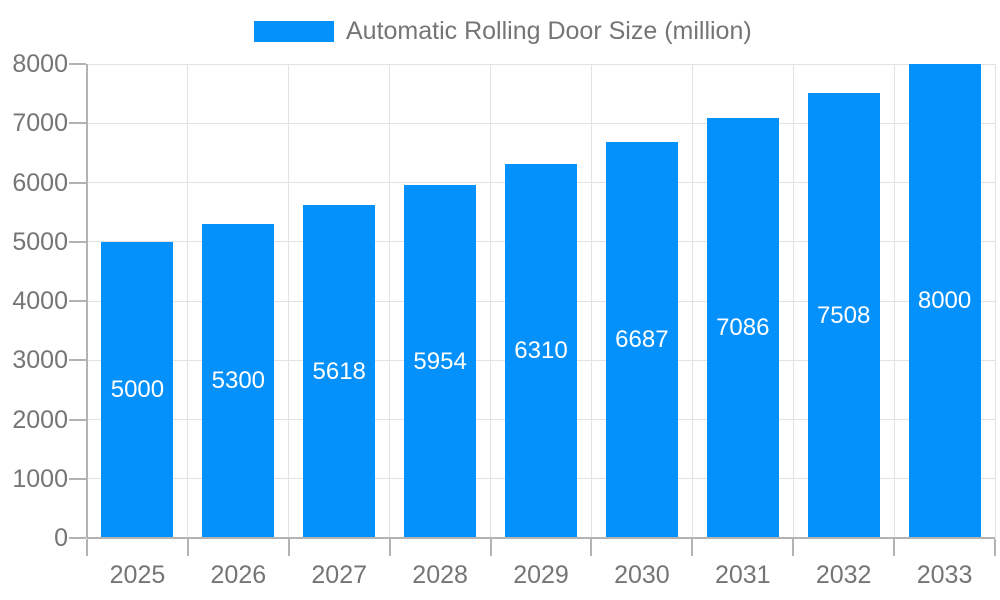 The width and height of the screenshot is (1000, 600). I want to click on y-axis-label: 2000, so click(40, 419).